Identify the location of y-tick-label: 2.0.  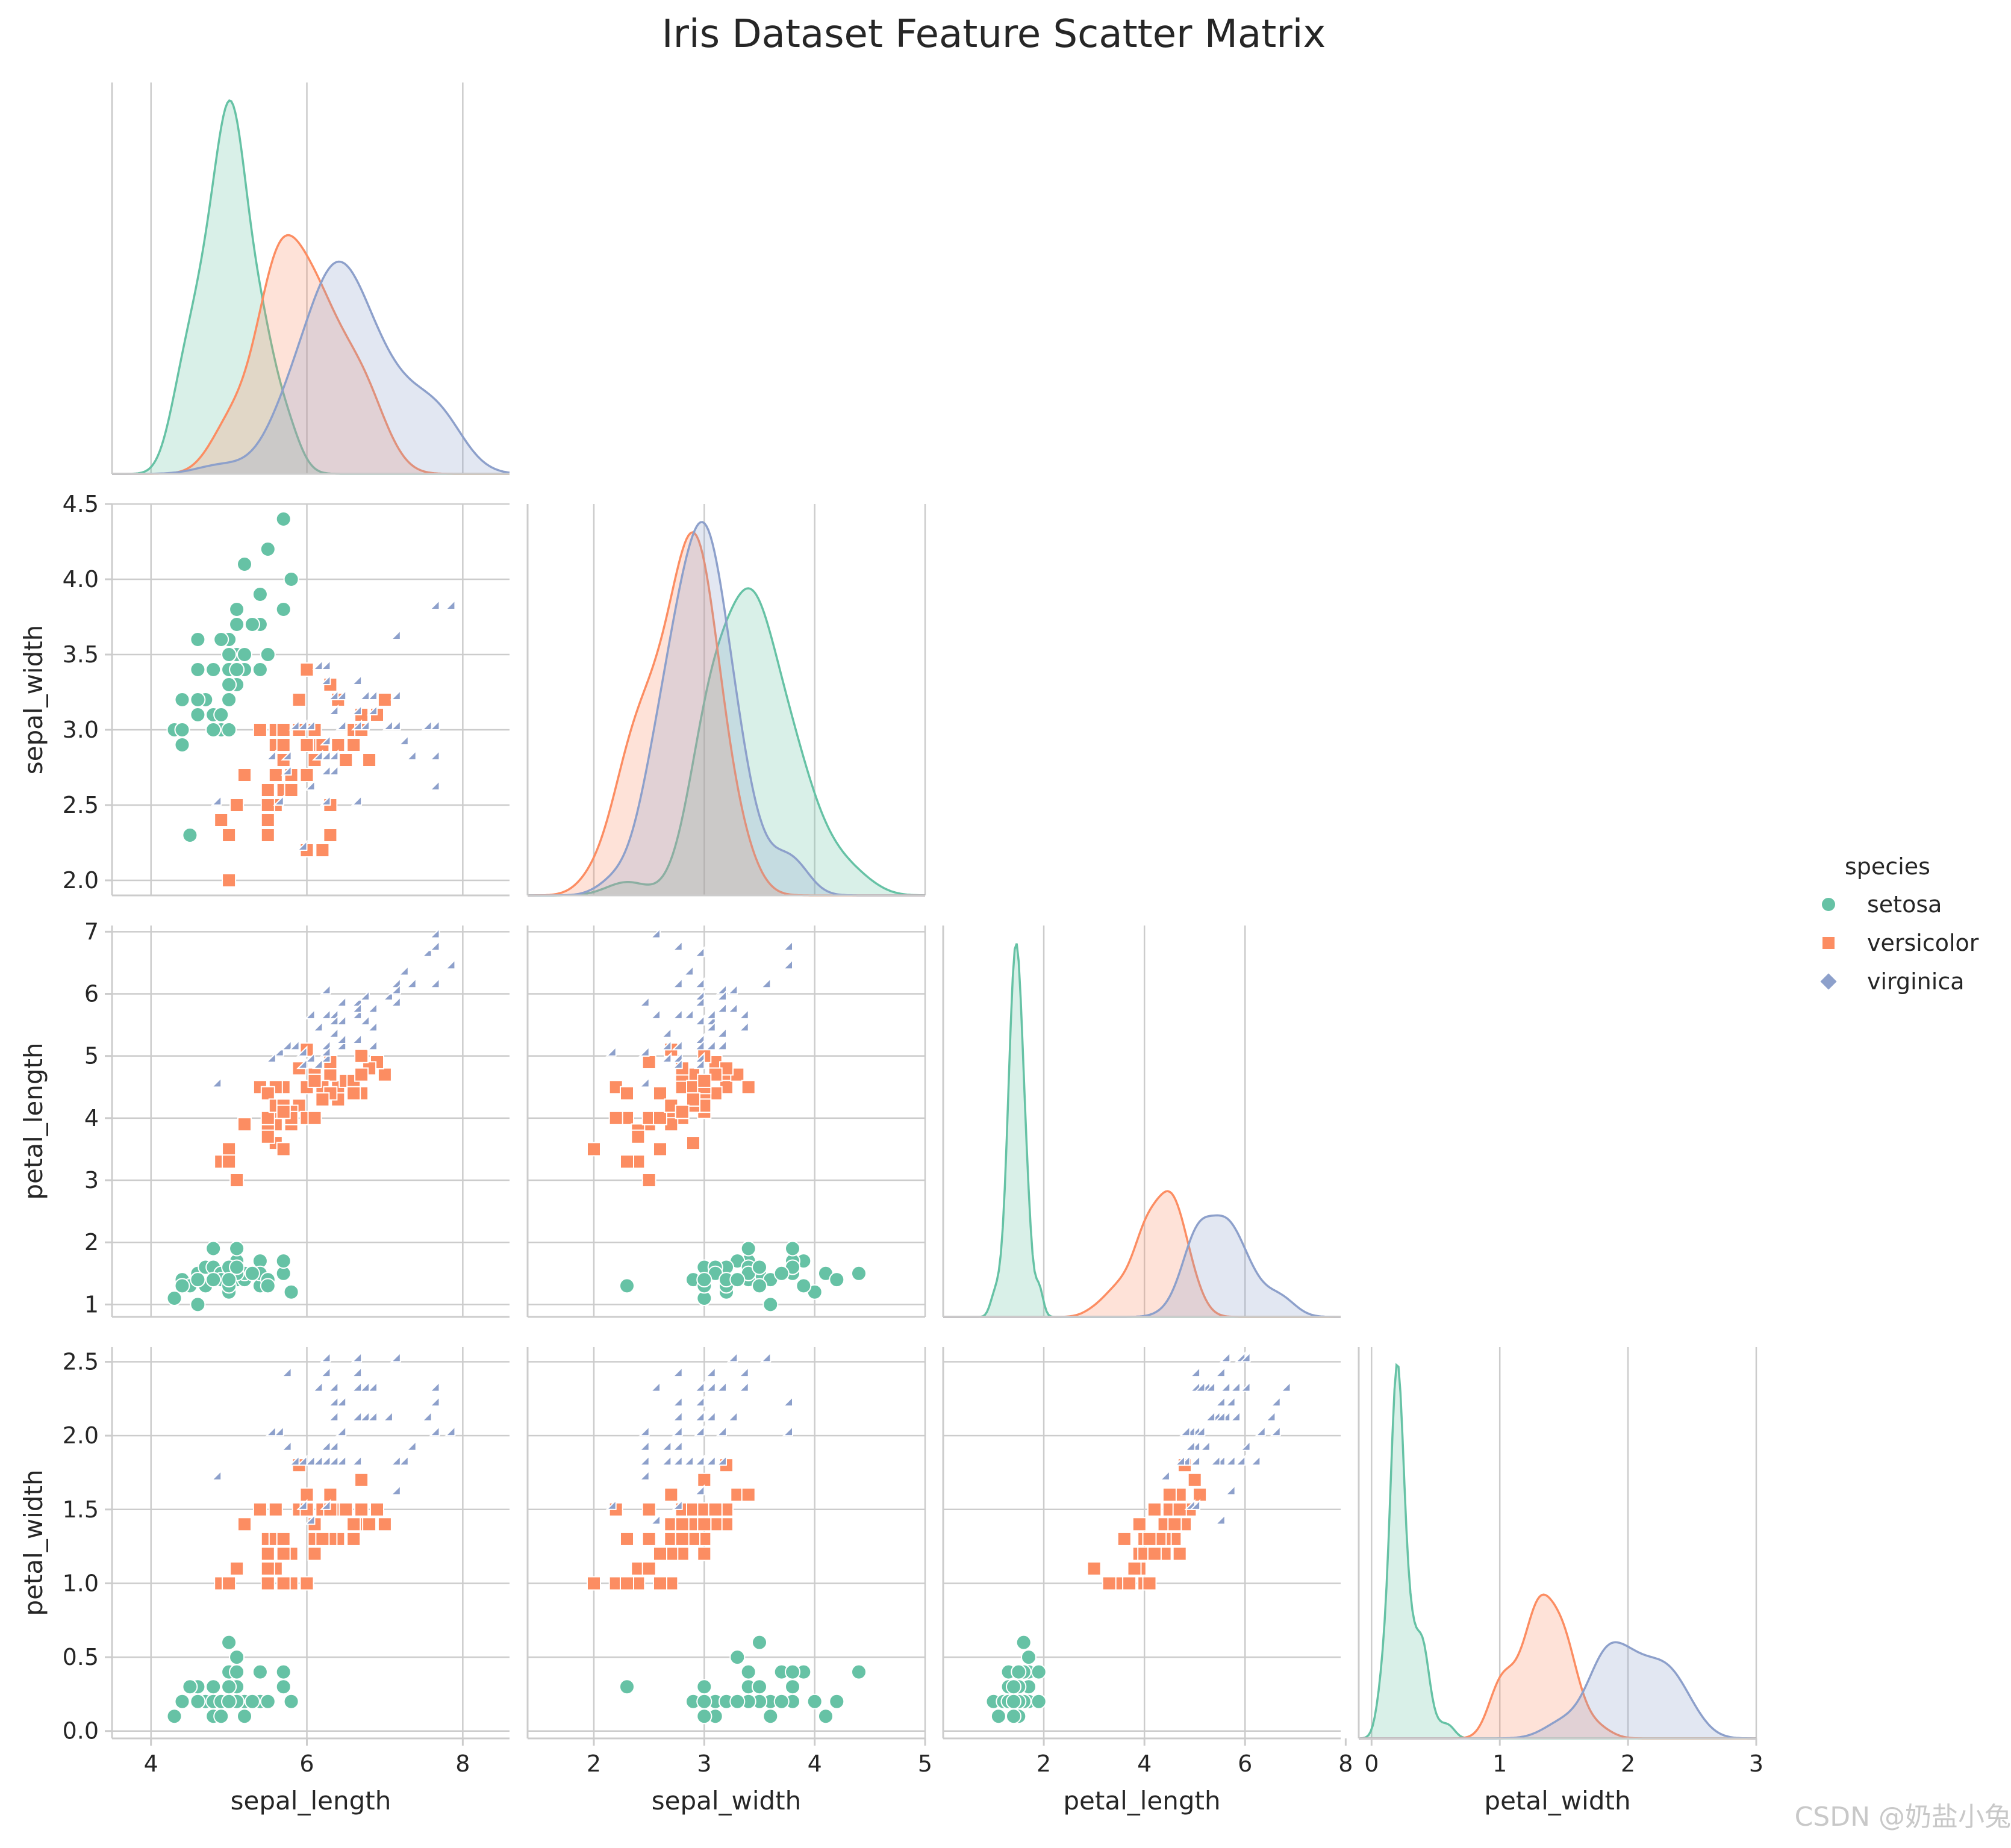
(81, 1436).